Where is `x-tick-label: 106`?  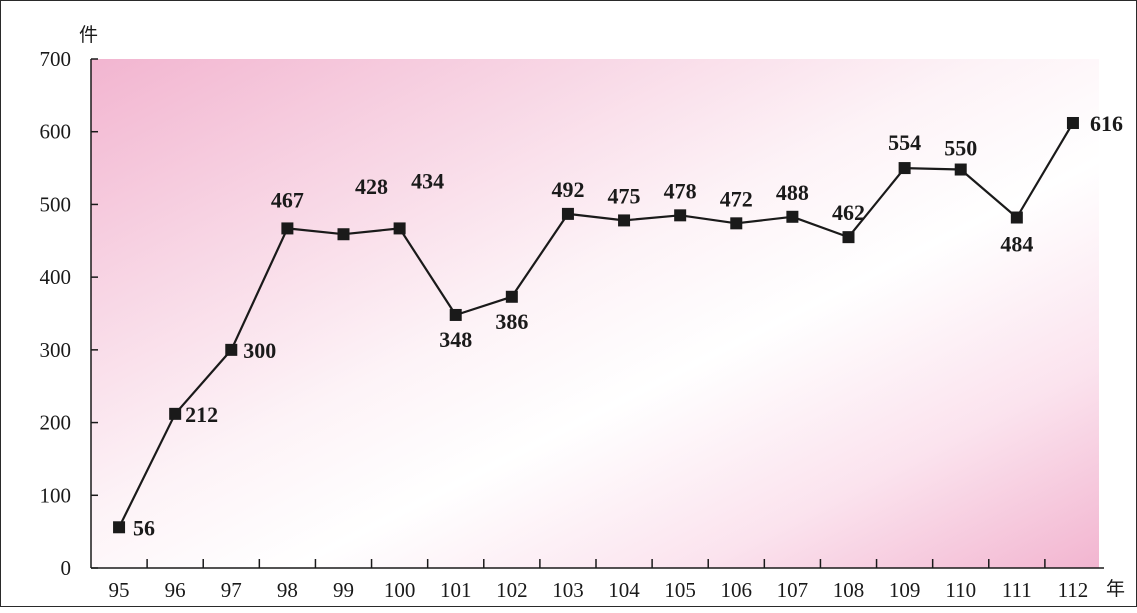 x-tick-label: 106 is located at coordinates (737, 590).